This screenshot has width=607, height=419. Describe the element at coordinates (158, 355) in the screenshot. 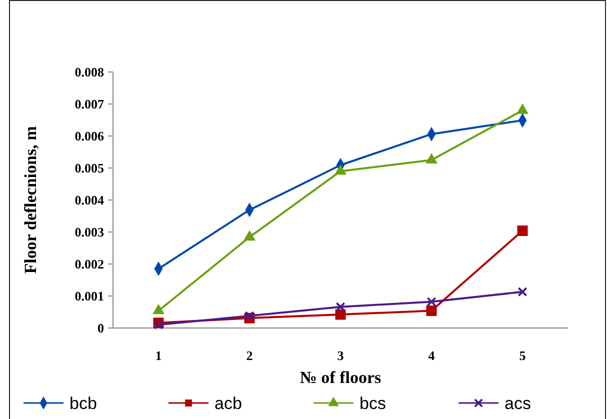

I see `x-tick-label: 1` at that location.